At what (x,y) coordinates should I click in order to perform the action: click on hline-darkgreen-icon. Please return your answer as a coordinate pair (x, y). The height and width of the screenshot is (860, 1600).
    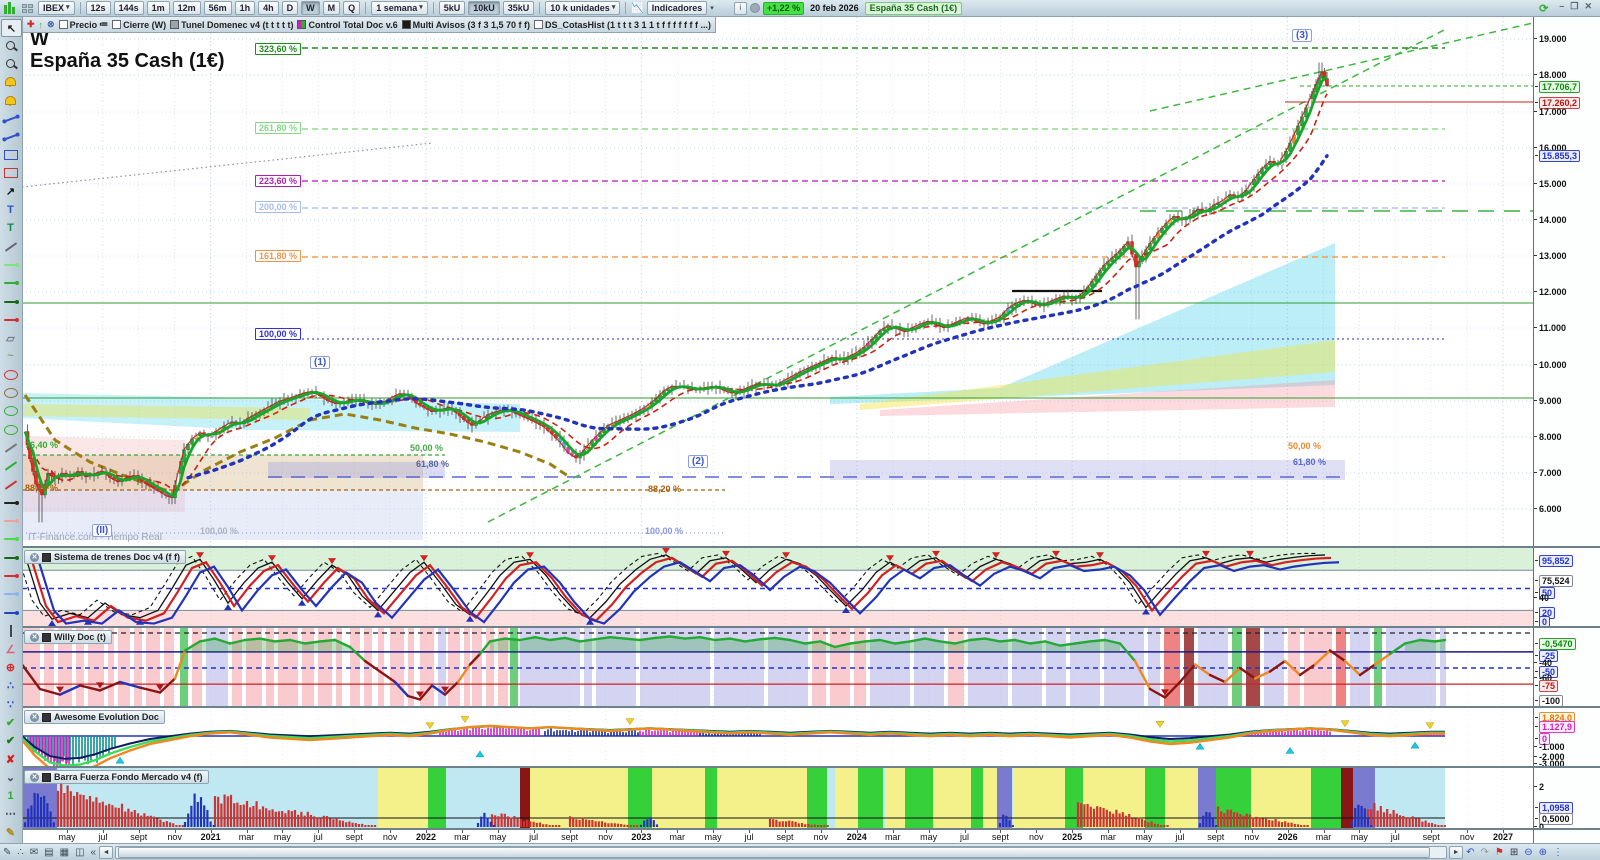
    Looking at the image, I should click on (10, 302).